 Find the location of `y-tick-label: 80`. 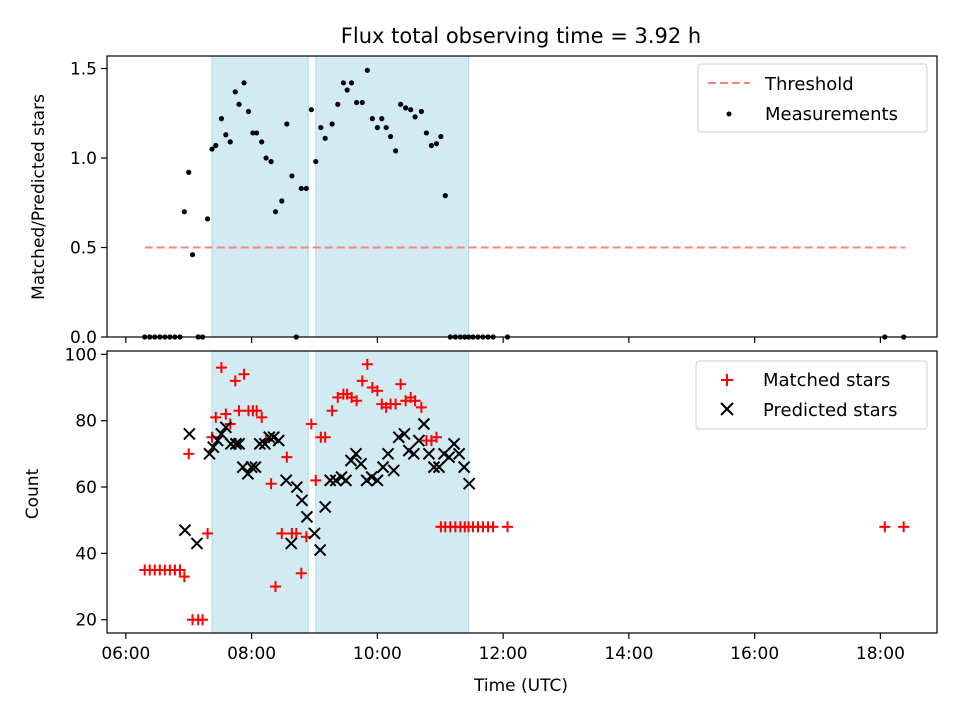

y-tick-label: 80 is located at coordinates (86, 422).